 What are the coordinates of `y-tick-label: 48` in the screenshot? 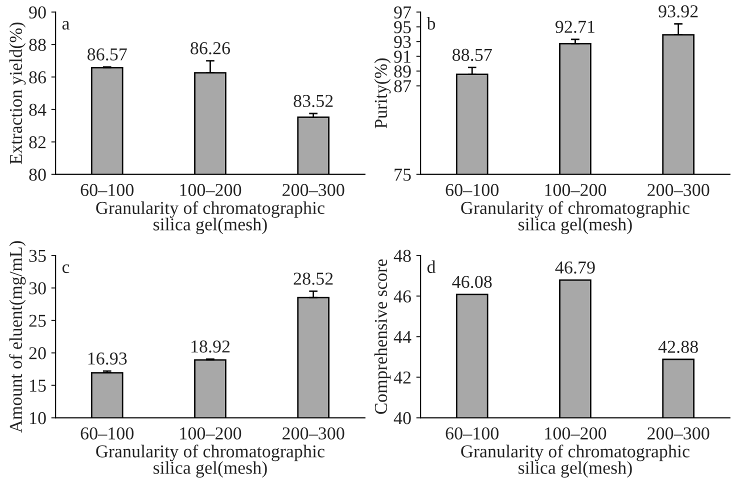 It's located at (402, 256).